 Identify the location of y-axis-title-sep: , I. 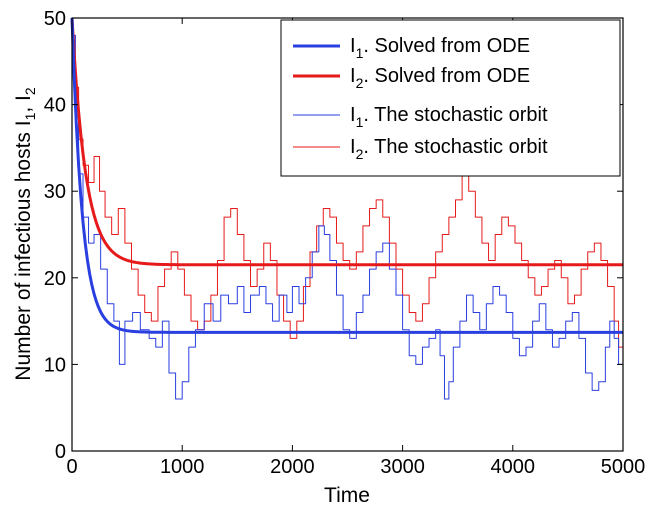
(23, 104).